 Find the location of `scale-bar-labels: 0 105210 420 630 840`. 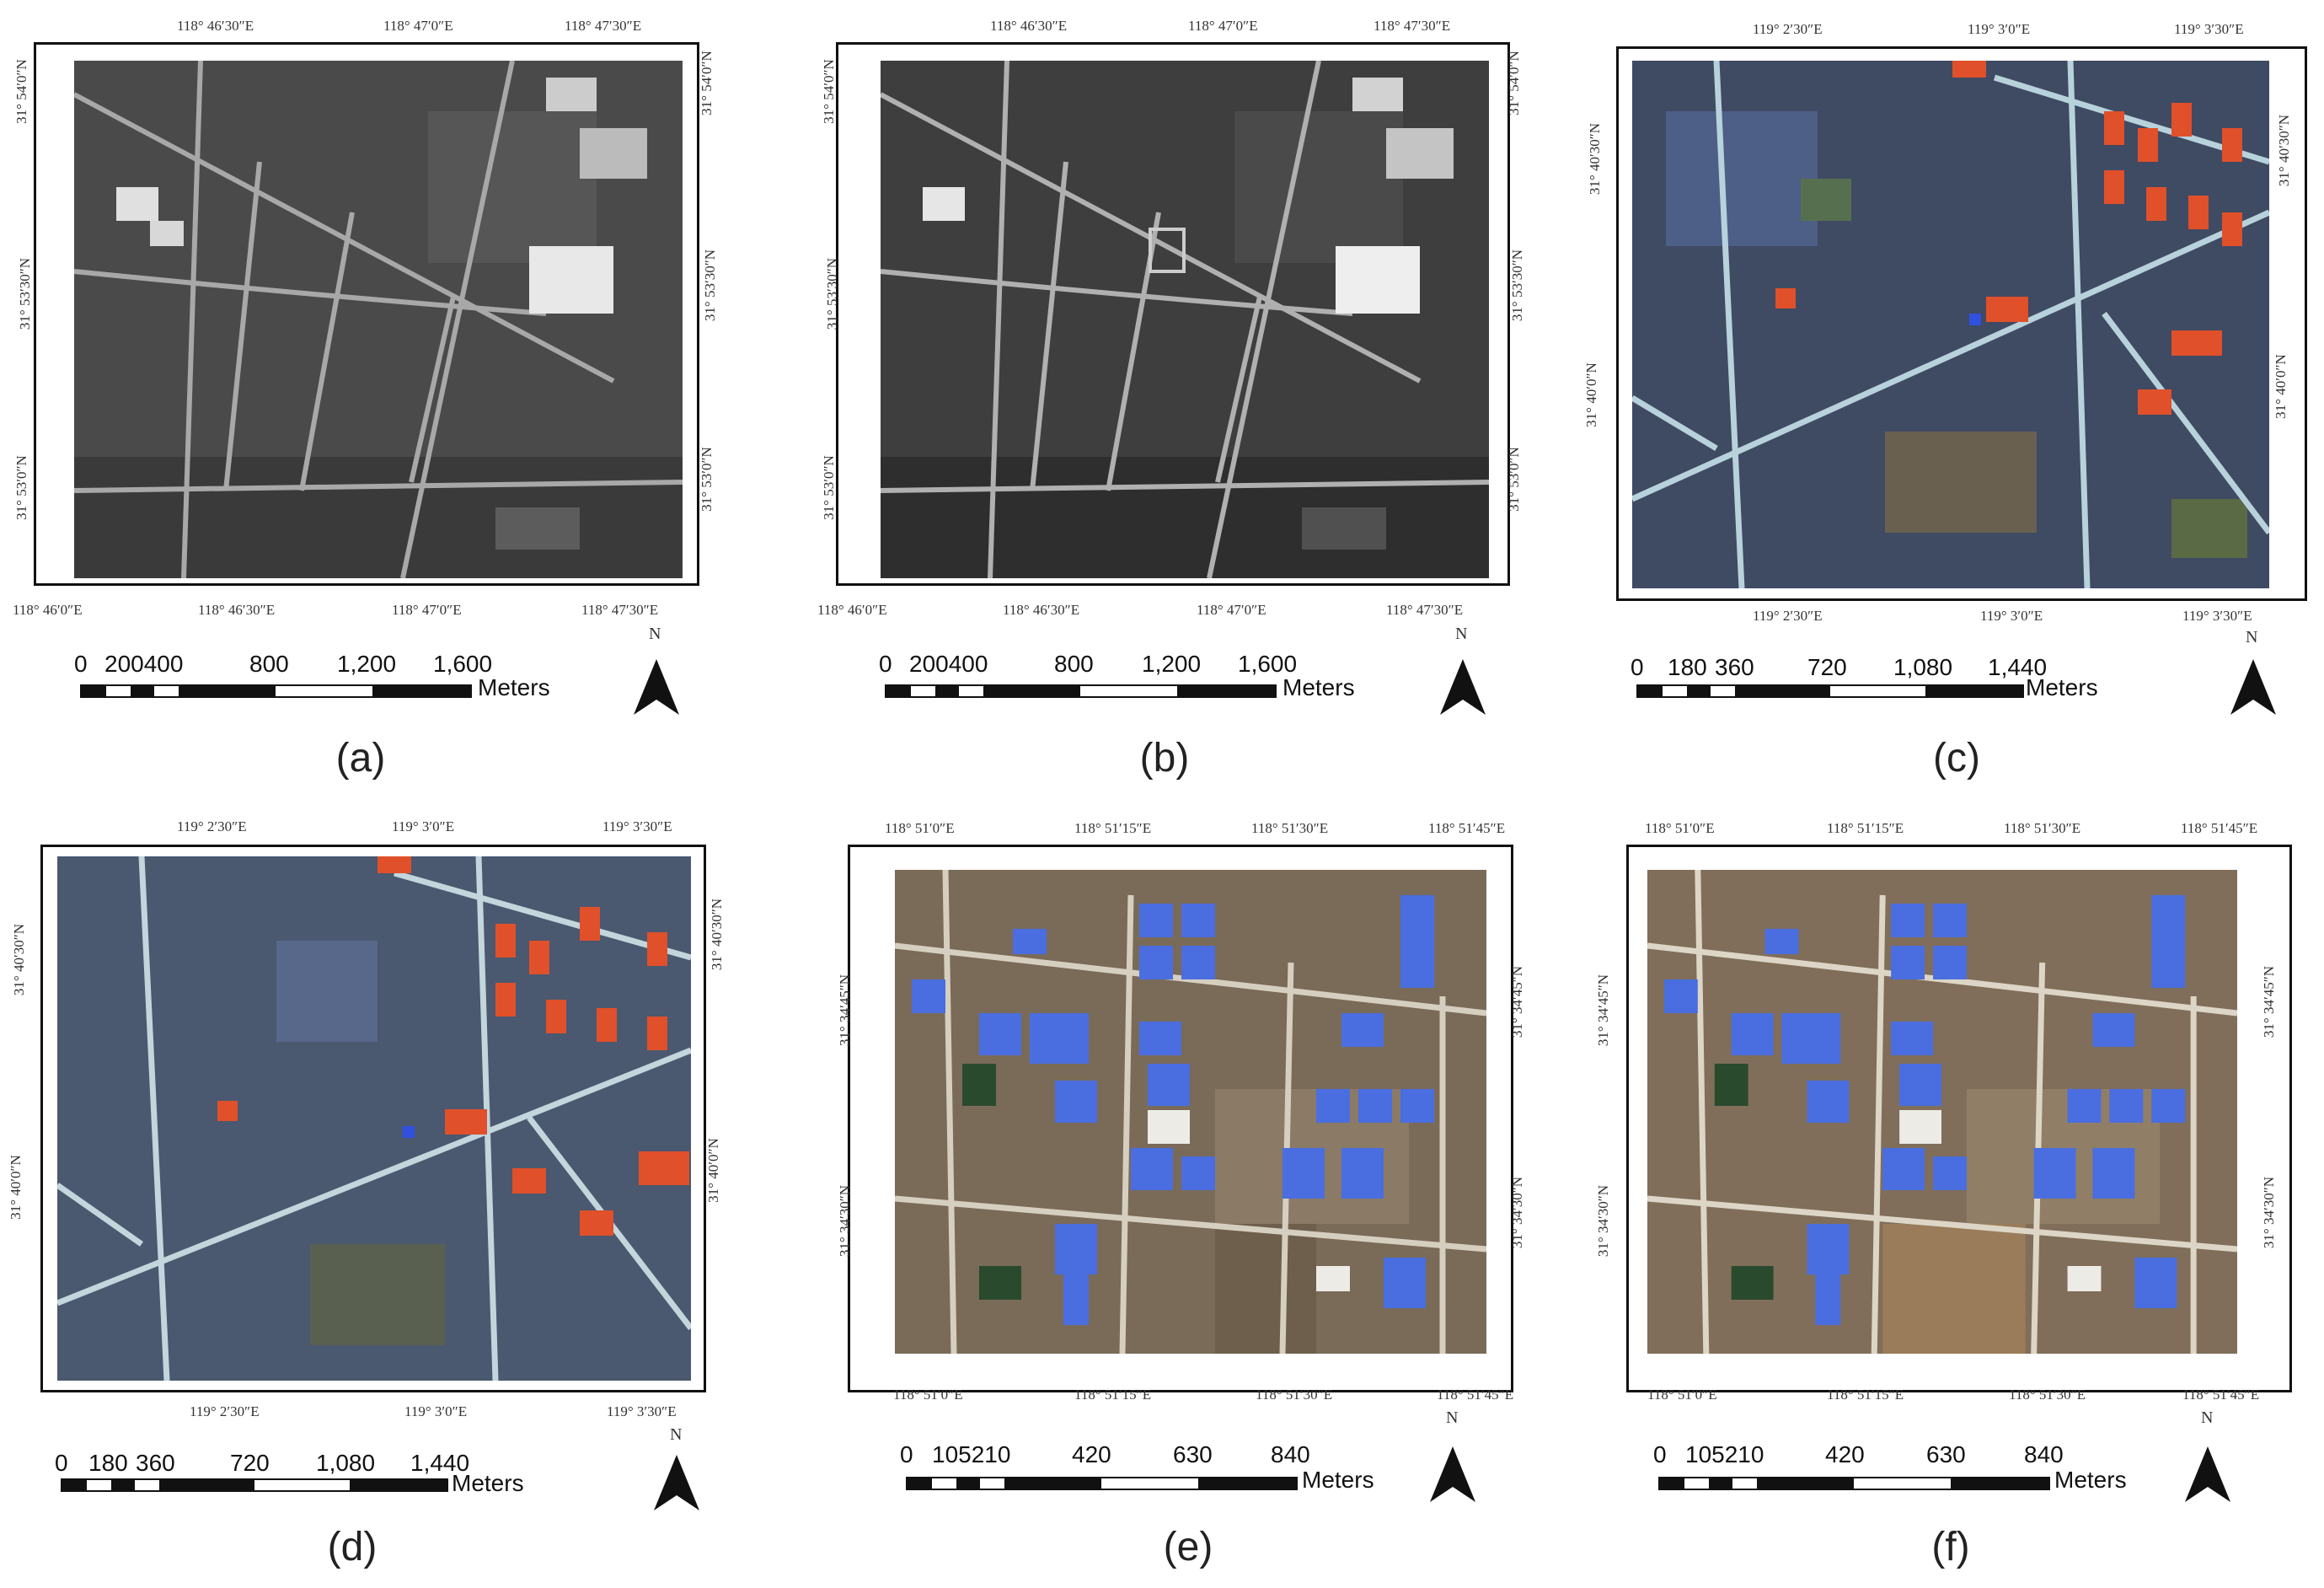

scale-bar-labels: 0 105210 420 630 840 is located at coordinates (1105, 1455).